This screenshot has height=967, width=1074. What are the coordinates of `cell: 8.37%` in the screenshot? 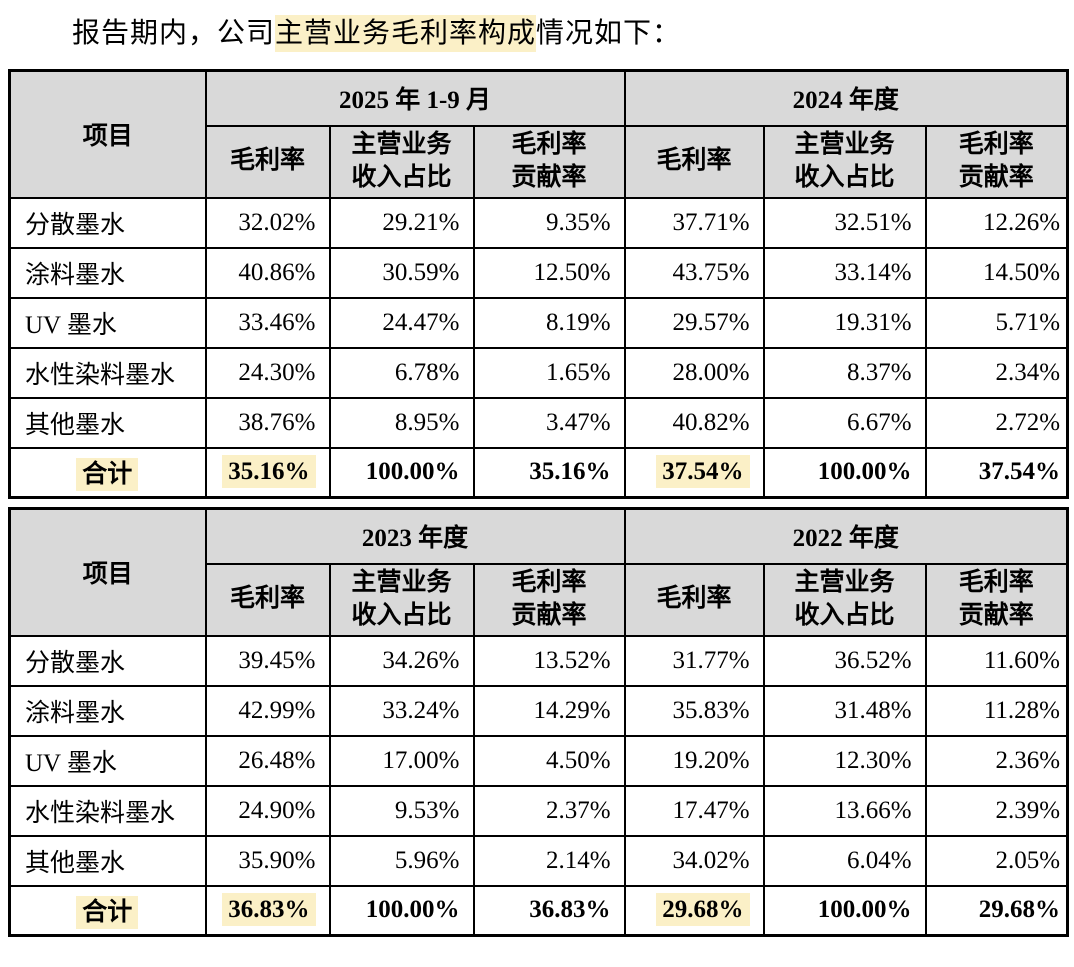 It's located at (844, 372).